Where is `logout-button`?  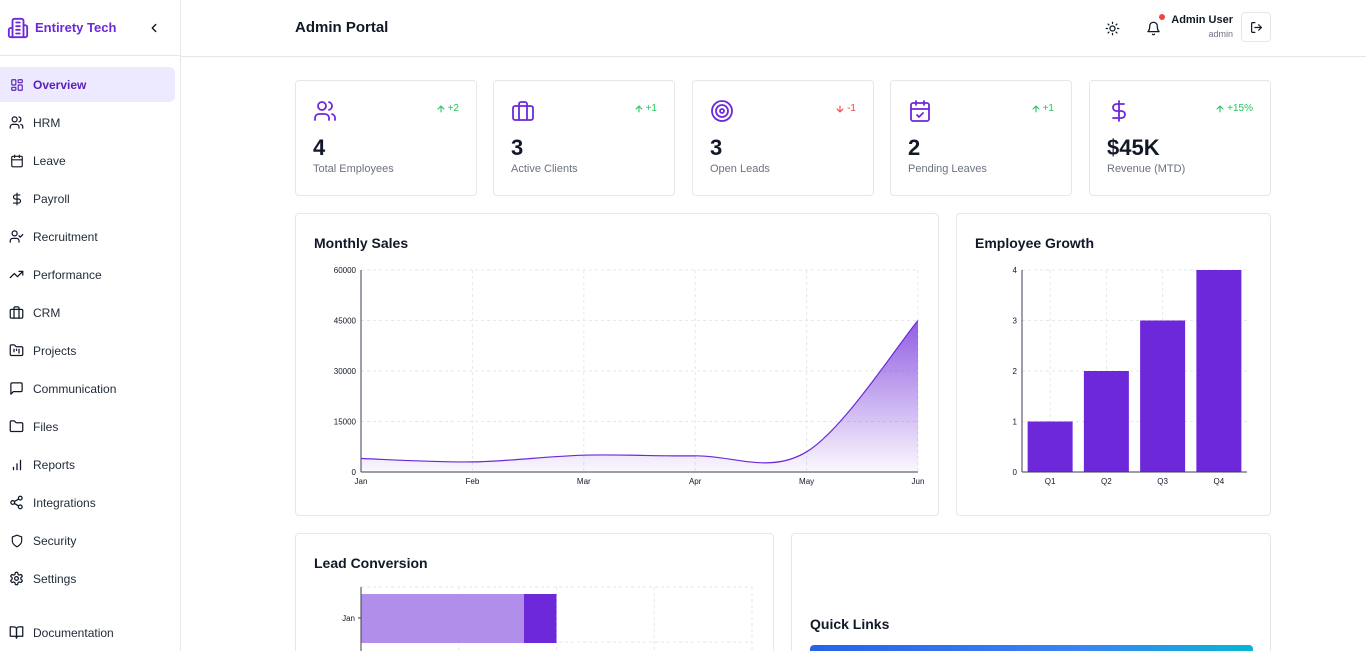 logout-button is located at coordinates (1256, 27).